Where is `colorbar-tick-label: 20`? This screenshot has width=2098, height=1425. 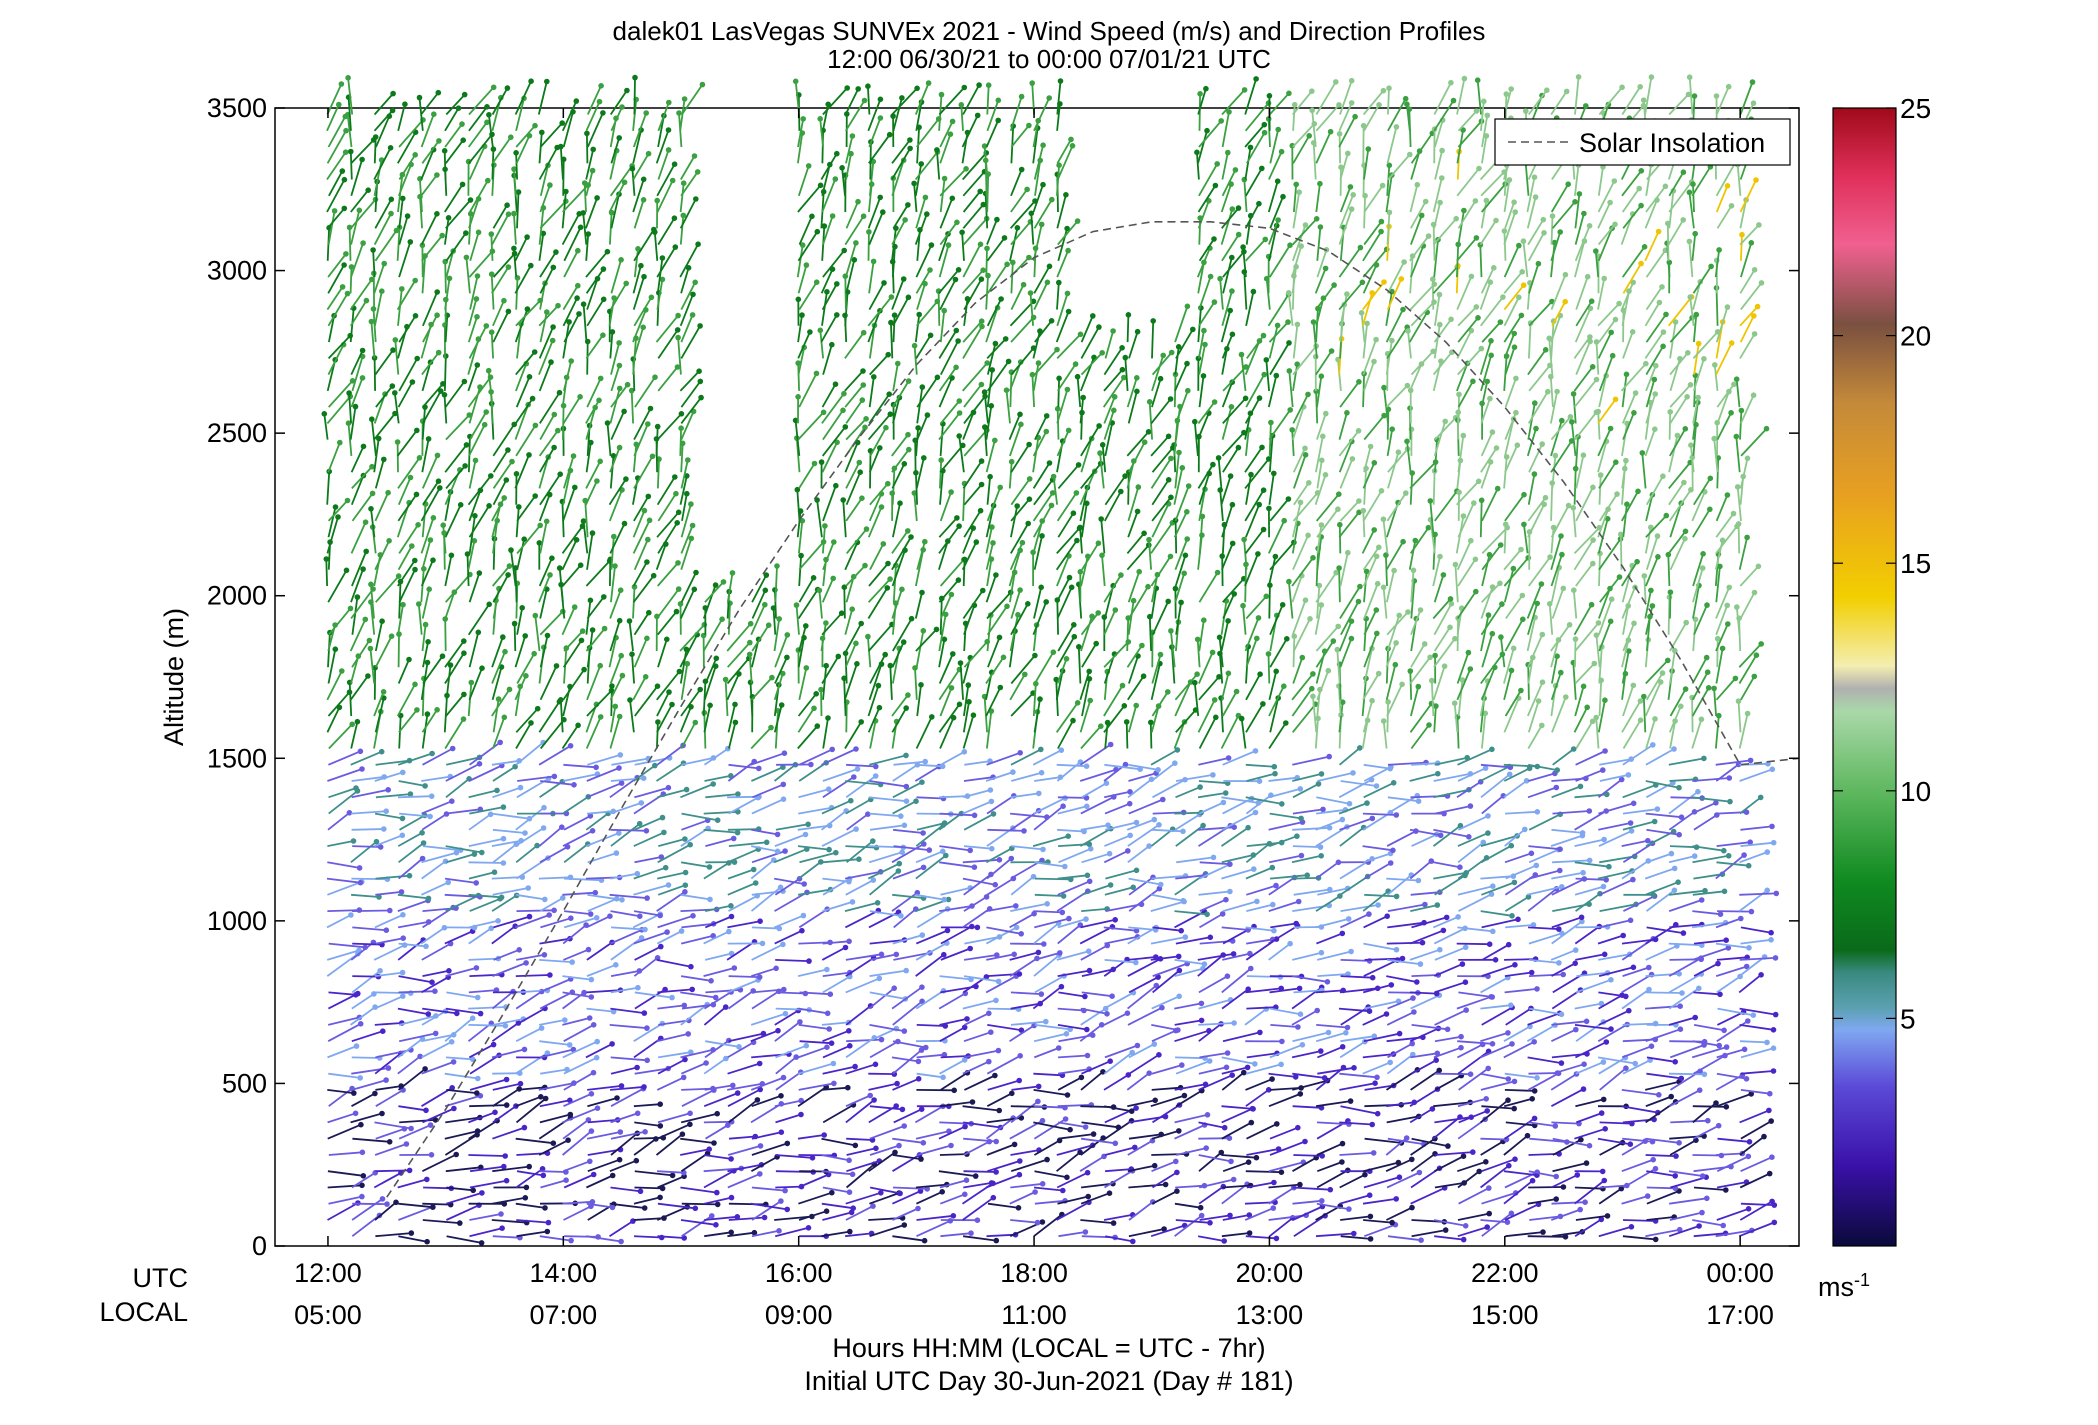
colorbar-tick-label: 20 is located at coordinates (1915, 336).